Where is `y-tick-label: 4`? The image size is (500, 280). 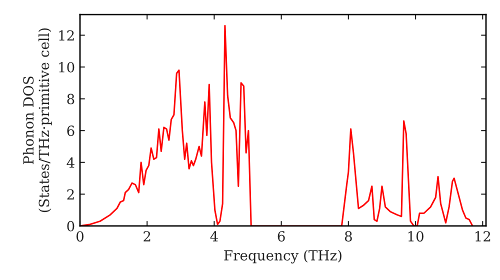 y-tick-label: 4 is located at coordinates (70, 162).